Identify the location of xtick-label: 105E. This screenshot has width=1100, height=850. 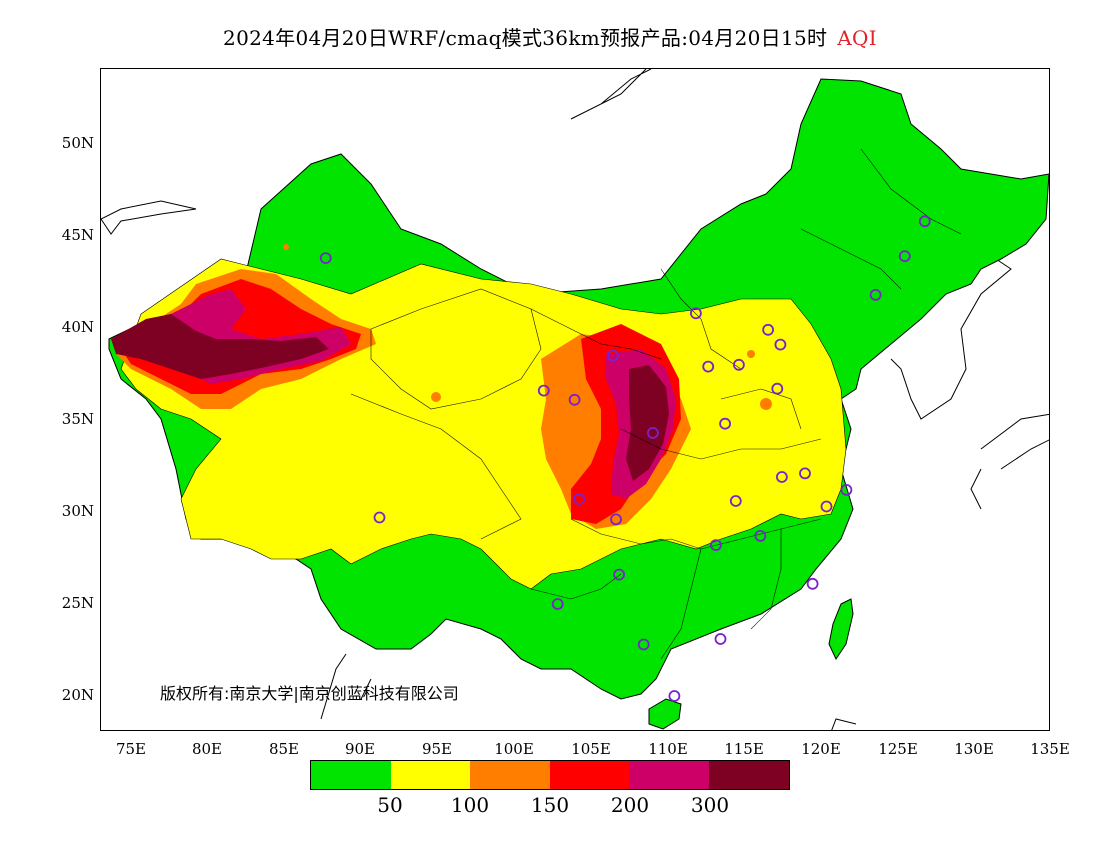
(591, 749).